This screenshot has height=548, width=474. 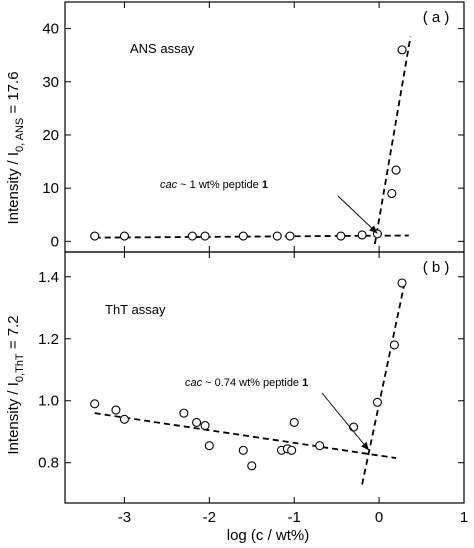 I want to click on x-tick-label: -2, so click(x=209, y=517).